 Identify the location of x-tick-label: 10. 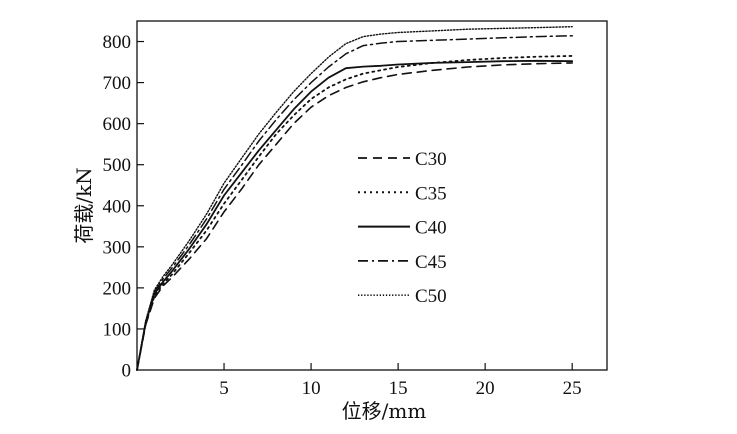
(311, 388).